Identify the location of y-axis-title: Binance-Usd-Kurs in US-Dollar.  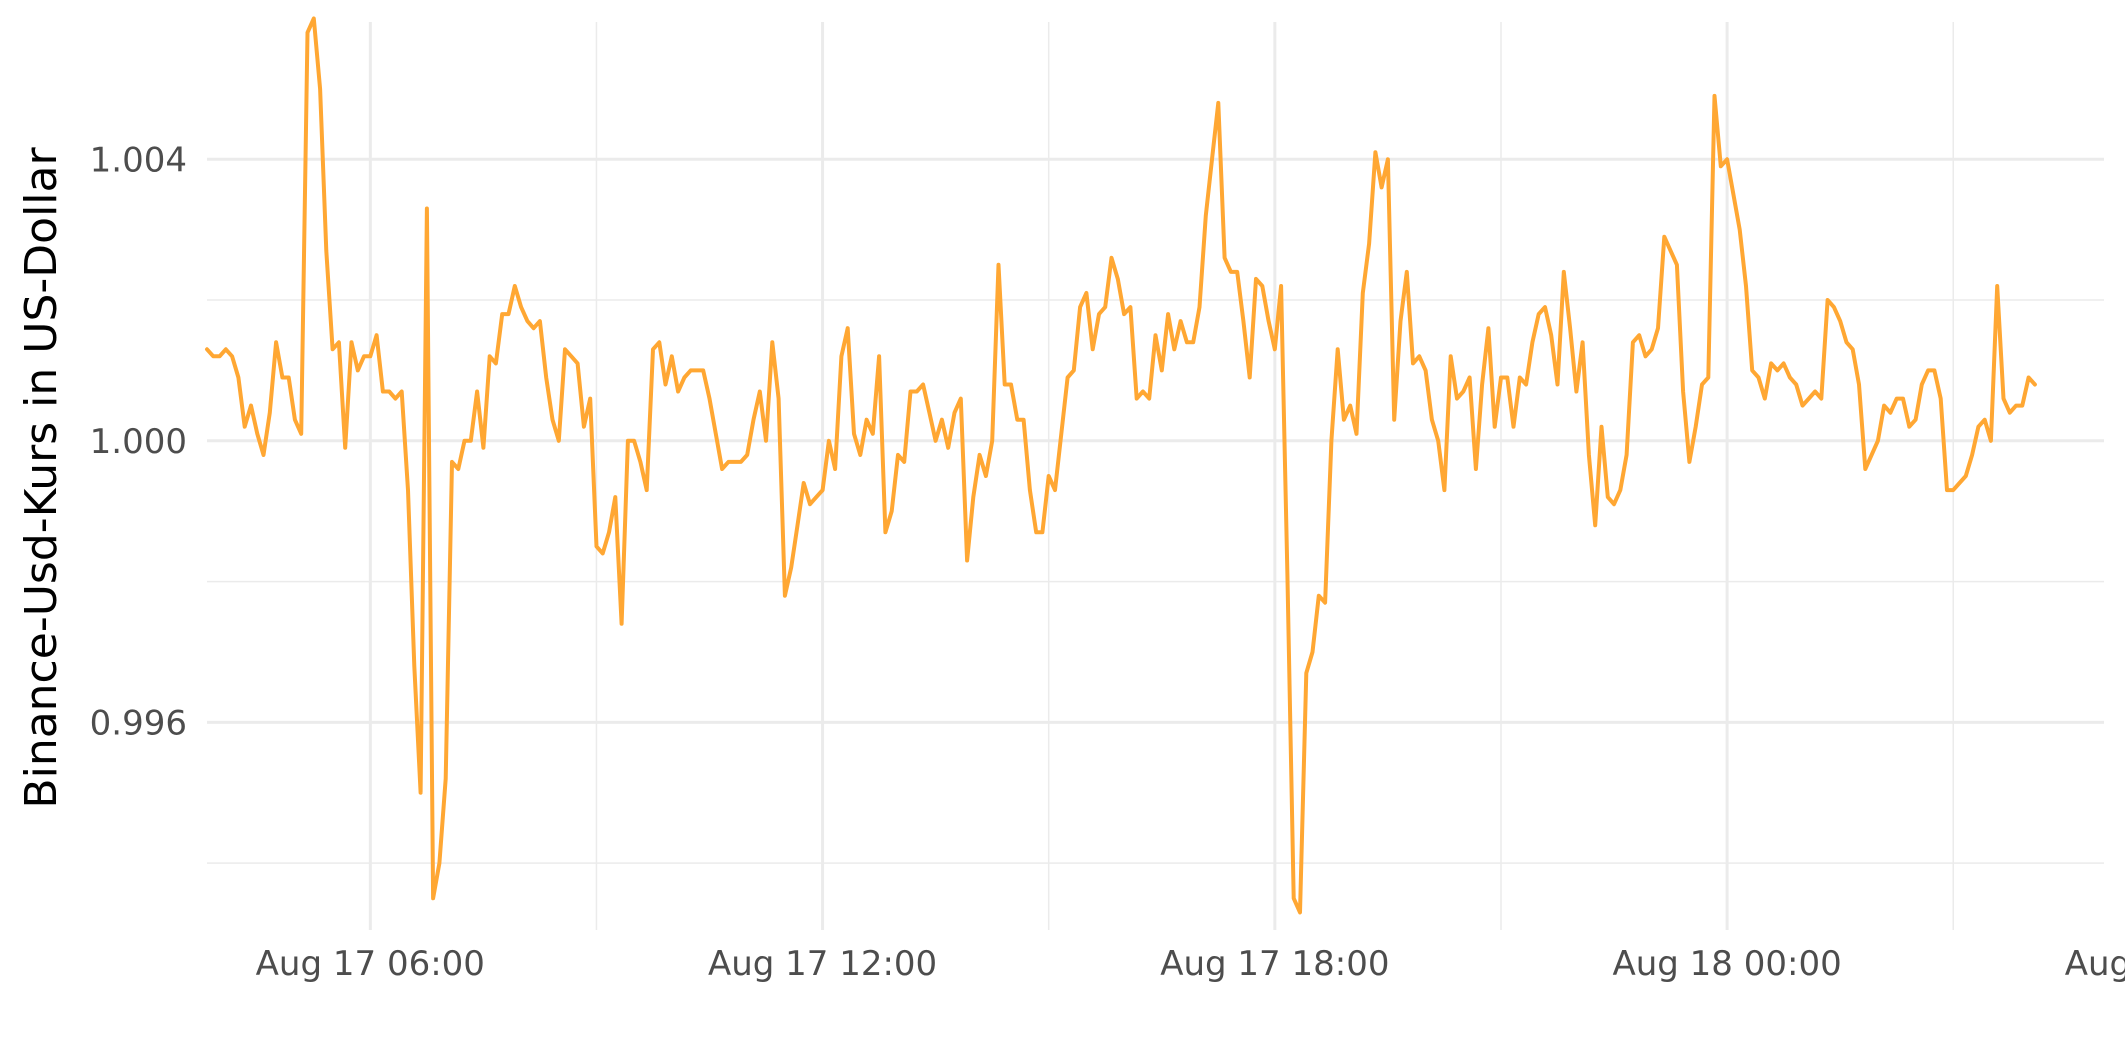
(41, 478).